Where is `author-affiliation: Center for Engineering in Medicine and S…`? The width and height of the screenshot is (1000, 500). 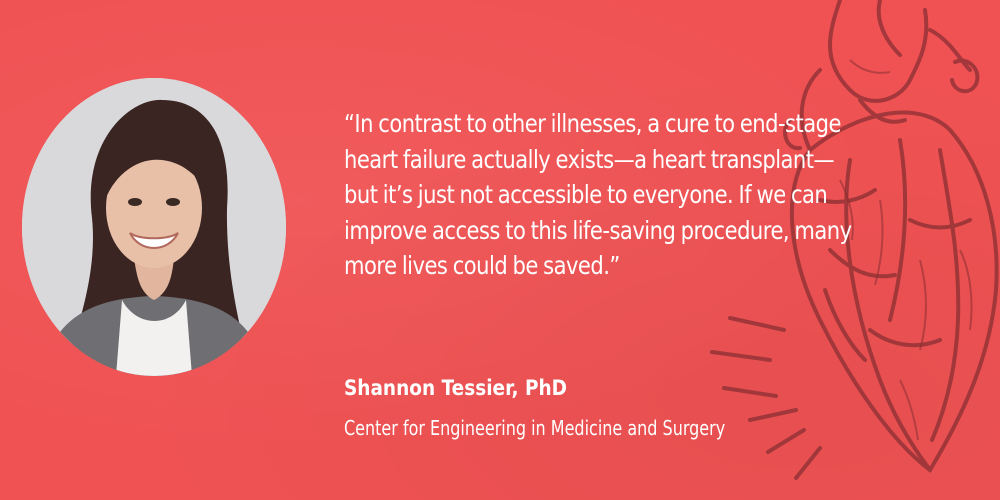 author-affiliation: Center for Engineering in Medicine and S… is located at coordinates (535, 428).